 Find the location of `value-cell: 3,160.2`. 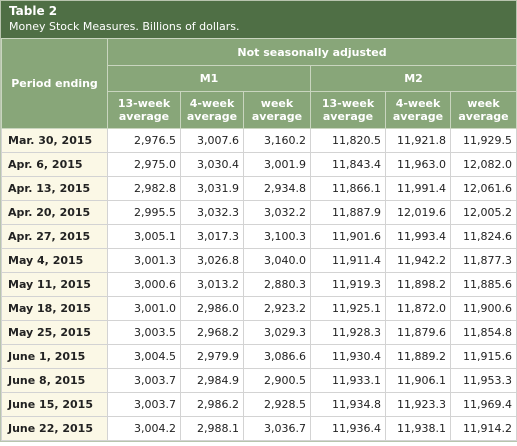

value-cell: 3,160.2 is located at coordinates (277, 140).